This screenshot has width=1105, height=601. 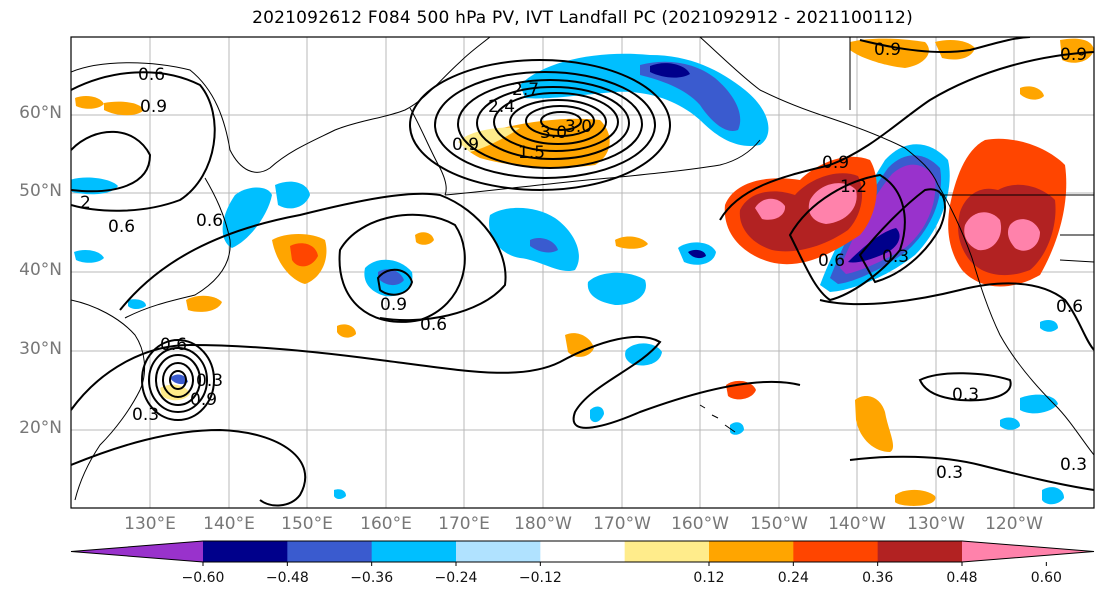 I want to click on contour-label: 2.4, so click(x=501, y=107).